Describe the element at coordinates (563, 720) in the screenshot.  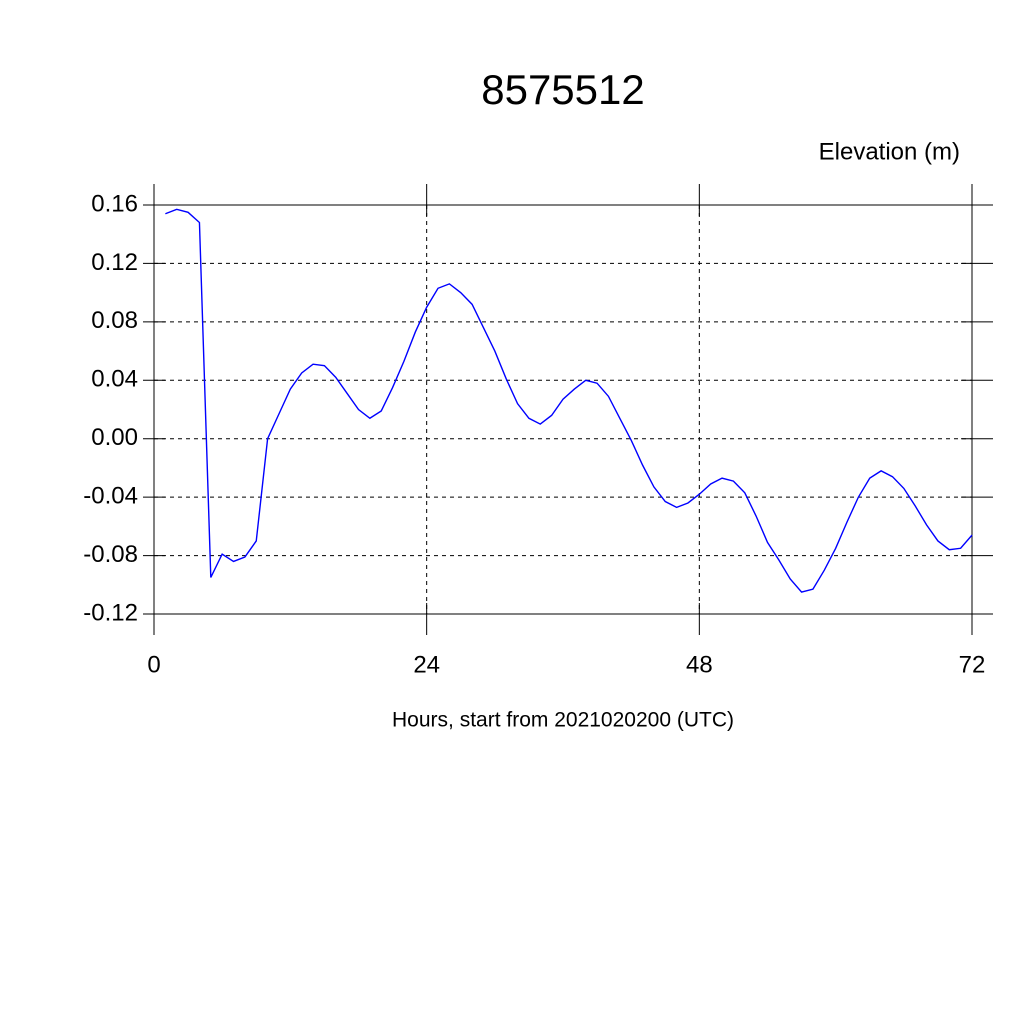
I see `x-axis-label: Hours, start from 2021020200 (UTC)` at that location.